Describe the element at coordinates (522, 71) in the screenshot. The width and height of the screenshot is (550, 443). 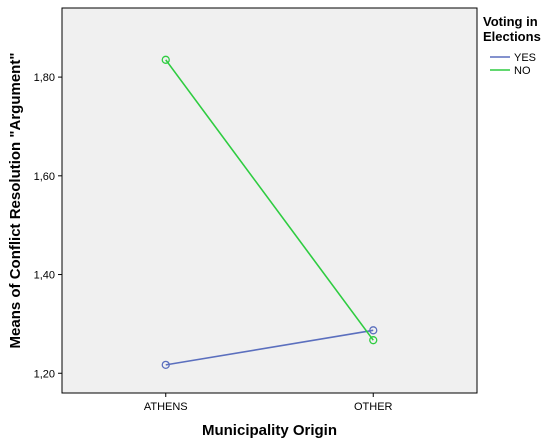
I see `legend-label-no: NO` at that location.